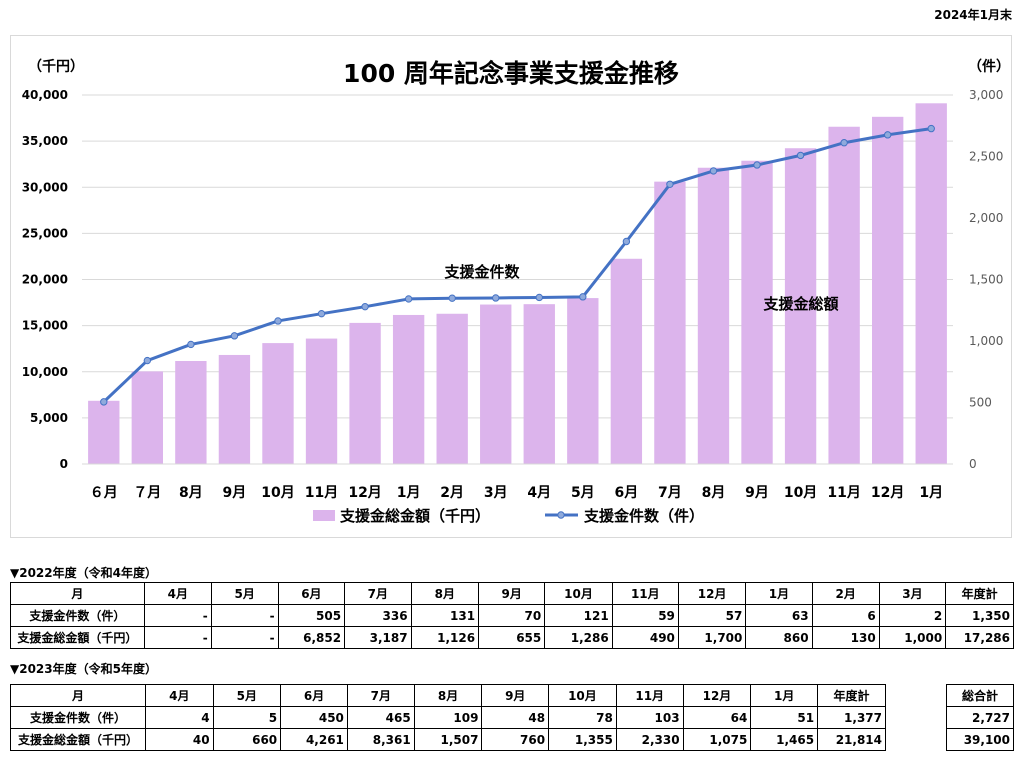  What do you see at coordinates (845, 593) in the screenshot?
I see `table-header-cell: 2月` at bounding box center [845, 593].